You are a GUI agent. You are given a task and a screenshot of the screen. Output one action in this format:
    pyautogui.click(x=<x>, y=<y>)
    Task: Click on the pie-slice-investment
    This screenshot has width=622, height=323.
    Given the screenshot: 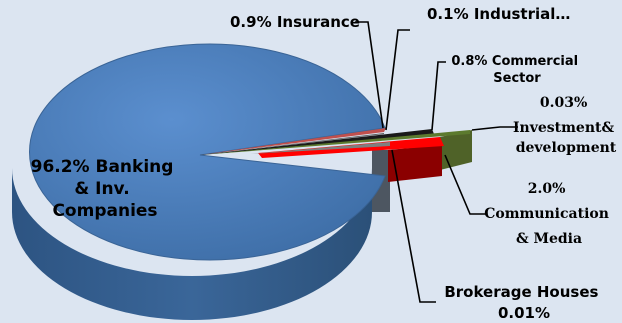 What is the action you would take?
    pyautogui.click(x=336, y=150)
    